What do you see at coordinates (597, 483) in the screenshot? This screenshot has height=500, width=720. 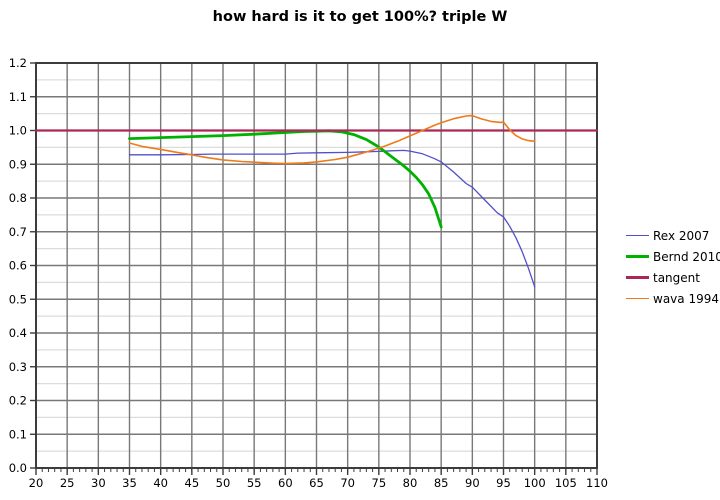 I see `x-tick-label: 110` at bounding box center [597, 483].